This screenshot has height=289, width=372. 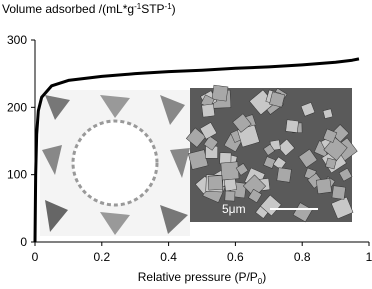 What do you see at coordinates (152, 9) in the screenshot?
I see `label-part: STP` at bounding box center [152, 9].